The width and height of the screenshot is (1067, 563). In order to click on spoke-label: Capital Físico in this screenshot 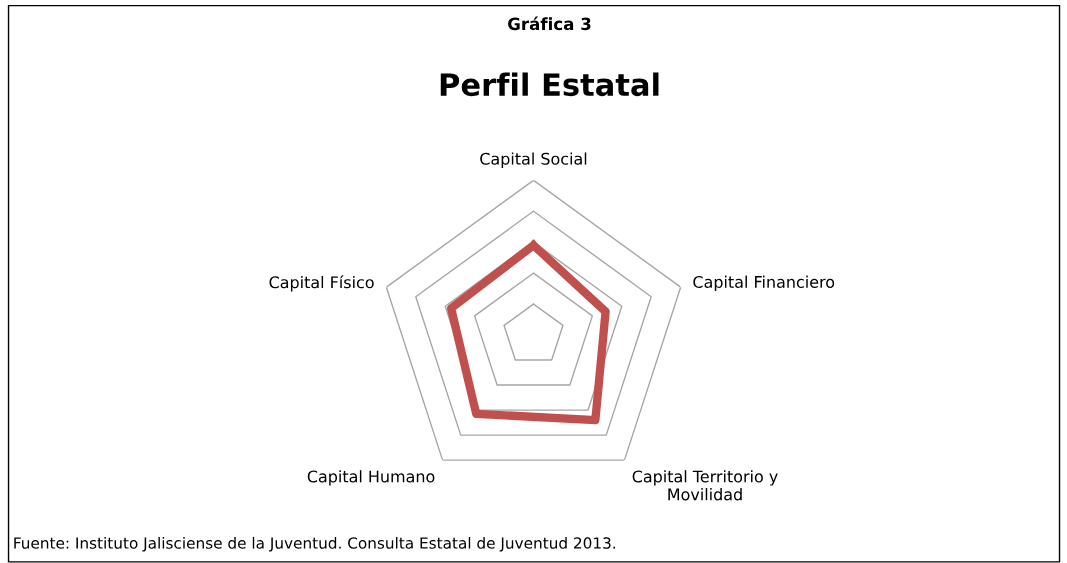, I will do `click(321, 283)`.